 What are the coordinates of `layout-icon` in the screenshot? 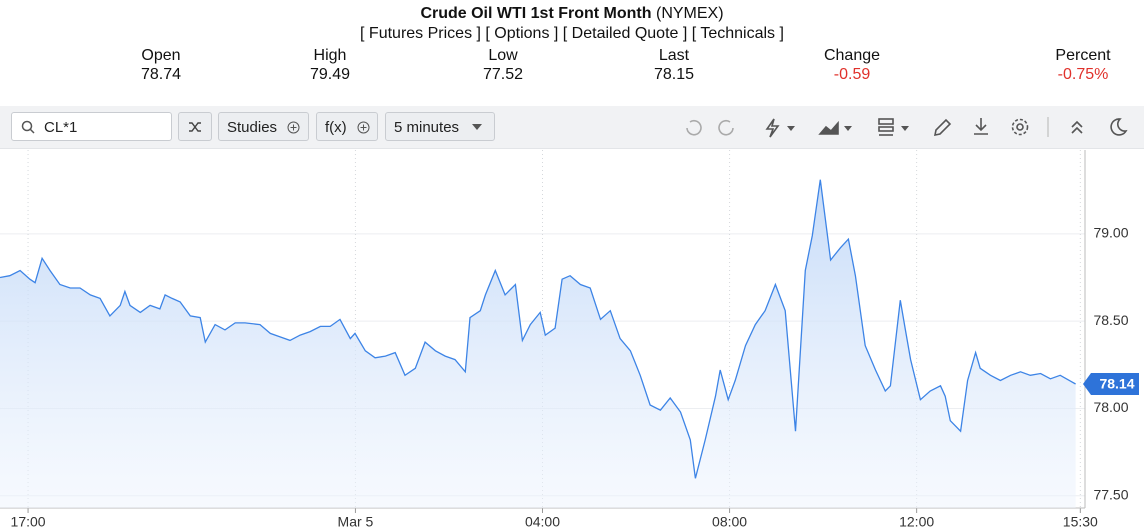 It's located at (886, 121).